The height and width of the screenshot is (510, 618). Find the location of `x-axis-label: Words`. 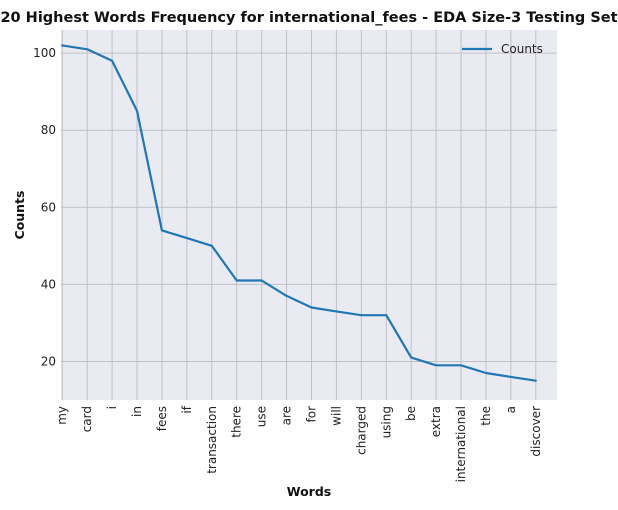

x-axis-label: Words is located at coordinates (309, 491).